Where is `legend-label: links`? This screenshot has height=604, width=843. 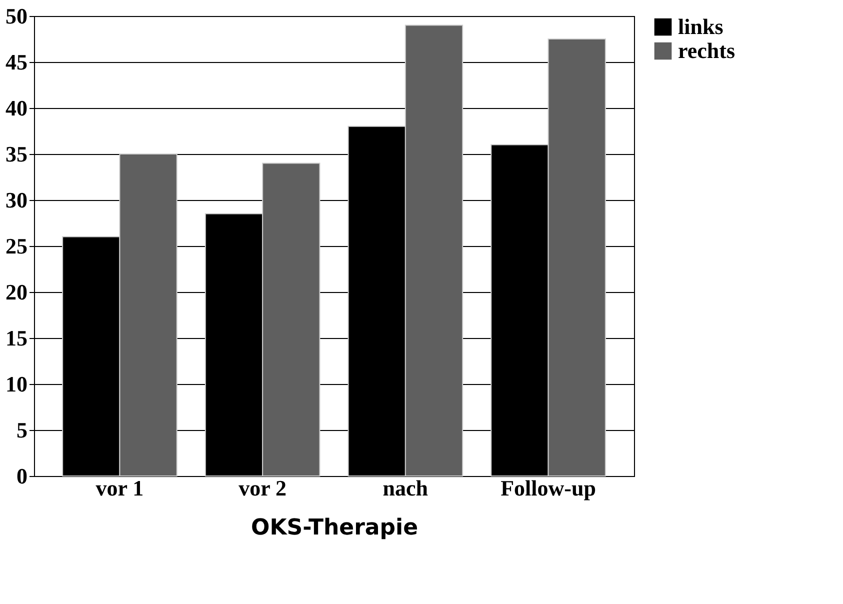 legend-label: links is located at coordinates (701, 26).